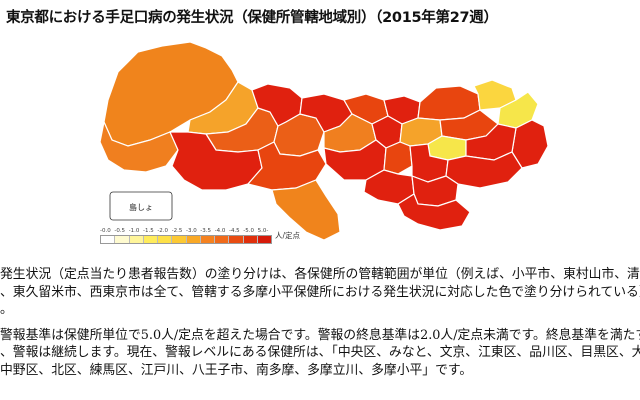 The height and width of the screenshot is (400, 640). I want to click on map-region-machida, so click(306, 210).